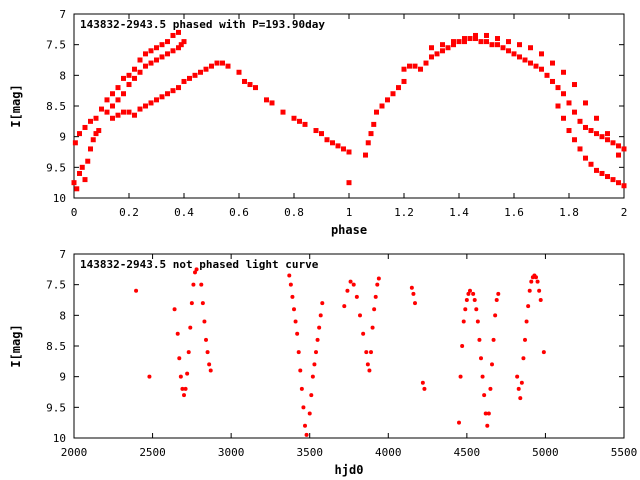  Describe the element at coordinates (388, 452) in the screenshot. I see `x-tick-label: 4000` at that location.